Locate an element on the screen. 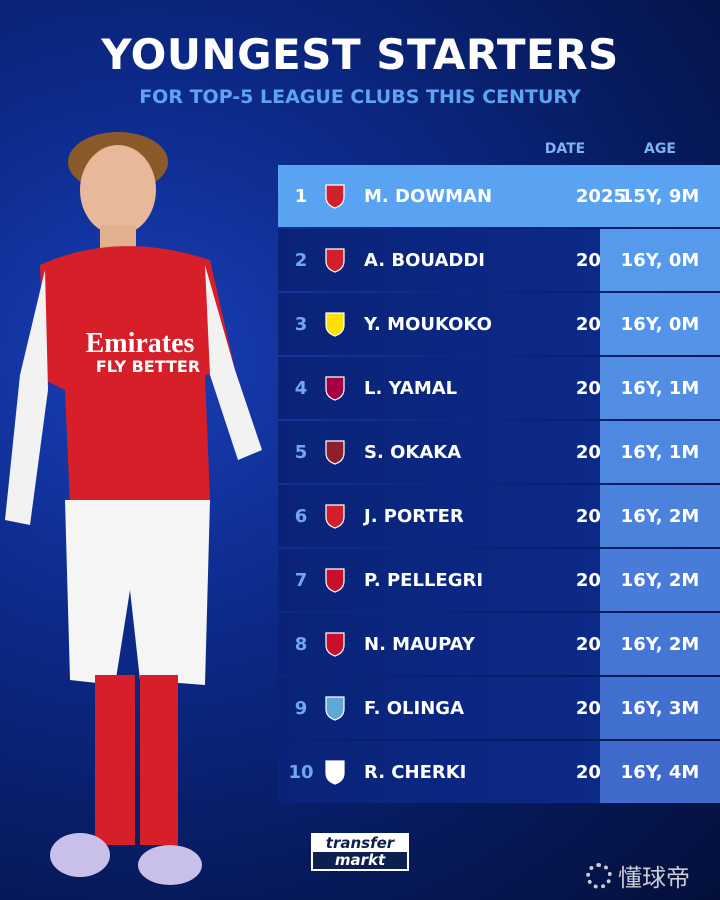  column-header-date: DATE is located at coordinates (565, 149).